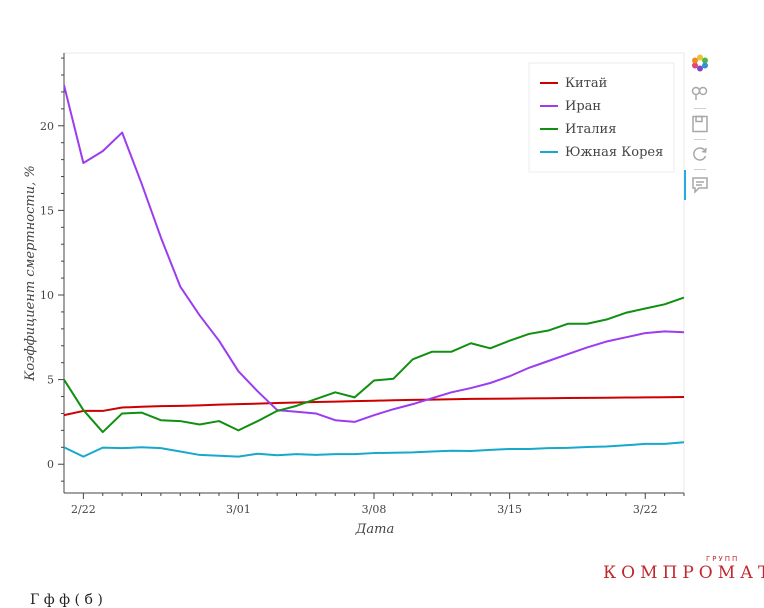 The height and width of the screenshot is (608, 764). What do you see at coordinates (700, 124) in the screenshot?
I see `save-icon` at bounding box center [700, 124].